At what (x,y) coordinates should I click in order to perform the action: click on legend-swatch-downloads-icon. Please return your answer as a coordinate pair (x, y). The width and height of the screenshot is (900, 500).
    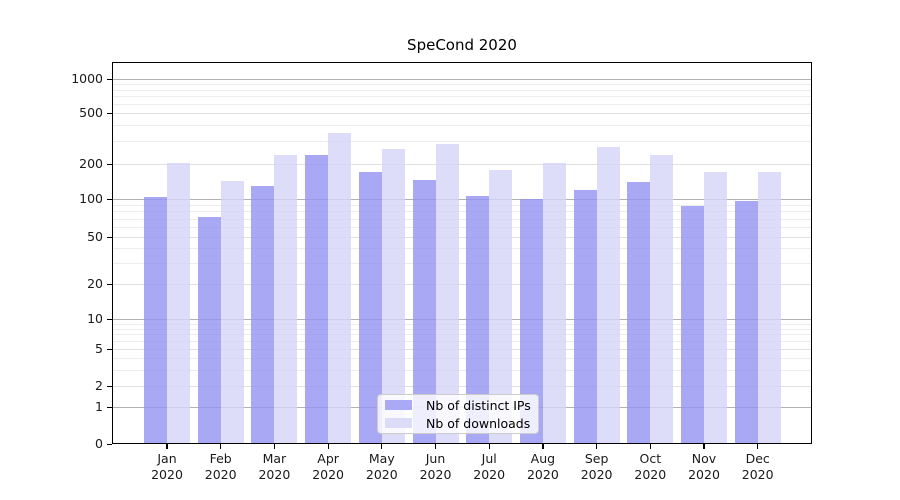
    Looking at the image, I should click on (398, 423).